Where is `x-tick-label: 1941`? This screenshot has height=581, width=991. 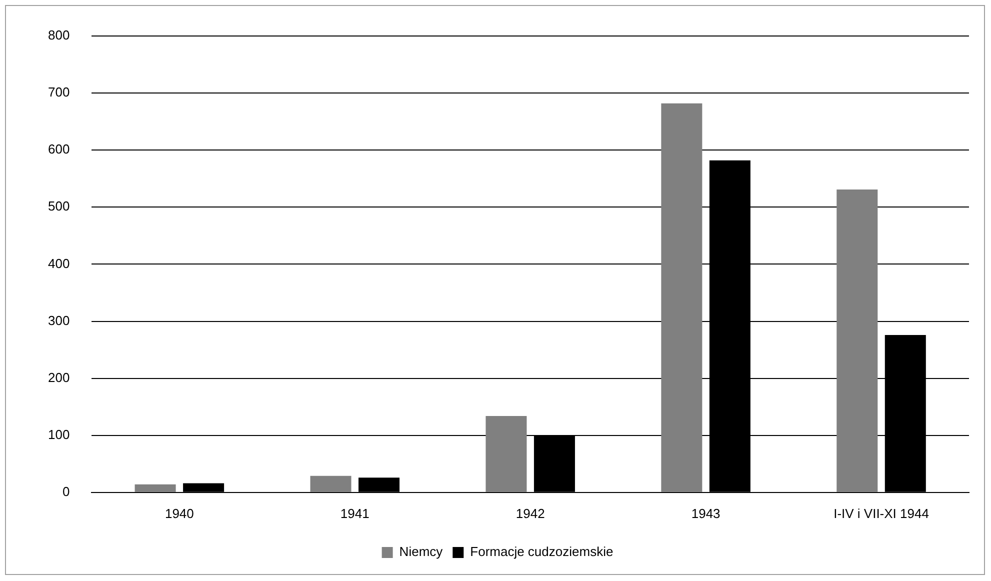
x-tick-label: 1941 is located at coordinates (355, 513).